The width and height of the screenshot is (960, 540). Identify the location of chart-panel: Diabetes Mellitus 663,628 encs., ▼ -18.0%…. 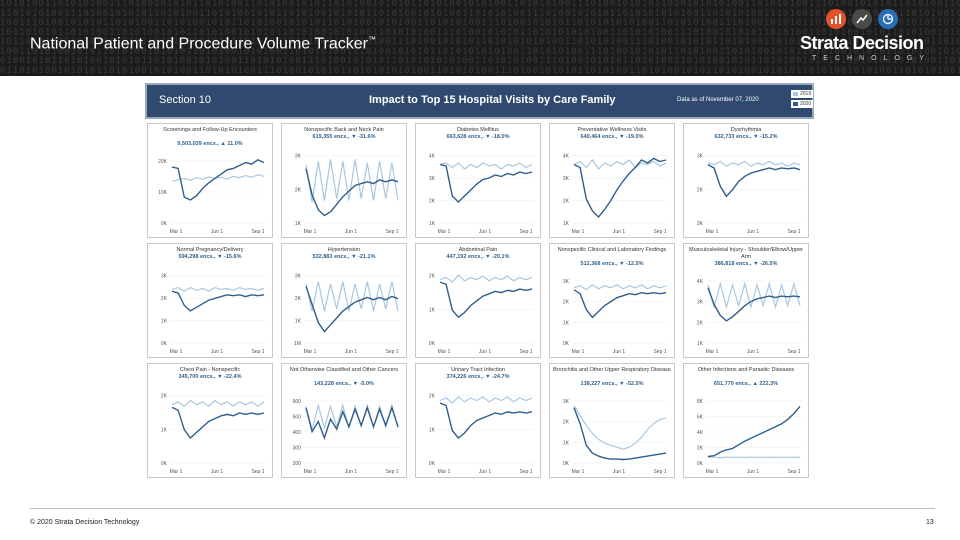
(478, 180).